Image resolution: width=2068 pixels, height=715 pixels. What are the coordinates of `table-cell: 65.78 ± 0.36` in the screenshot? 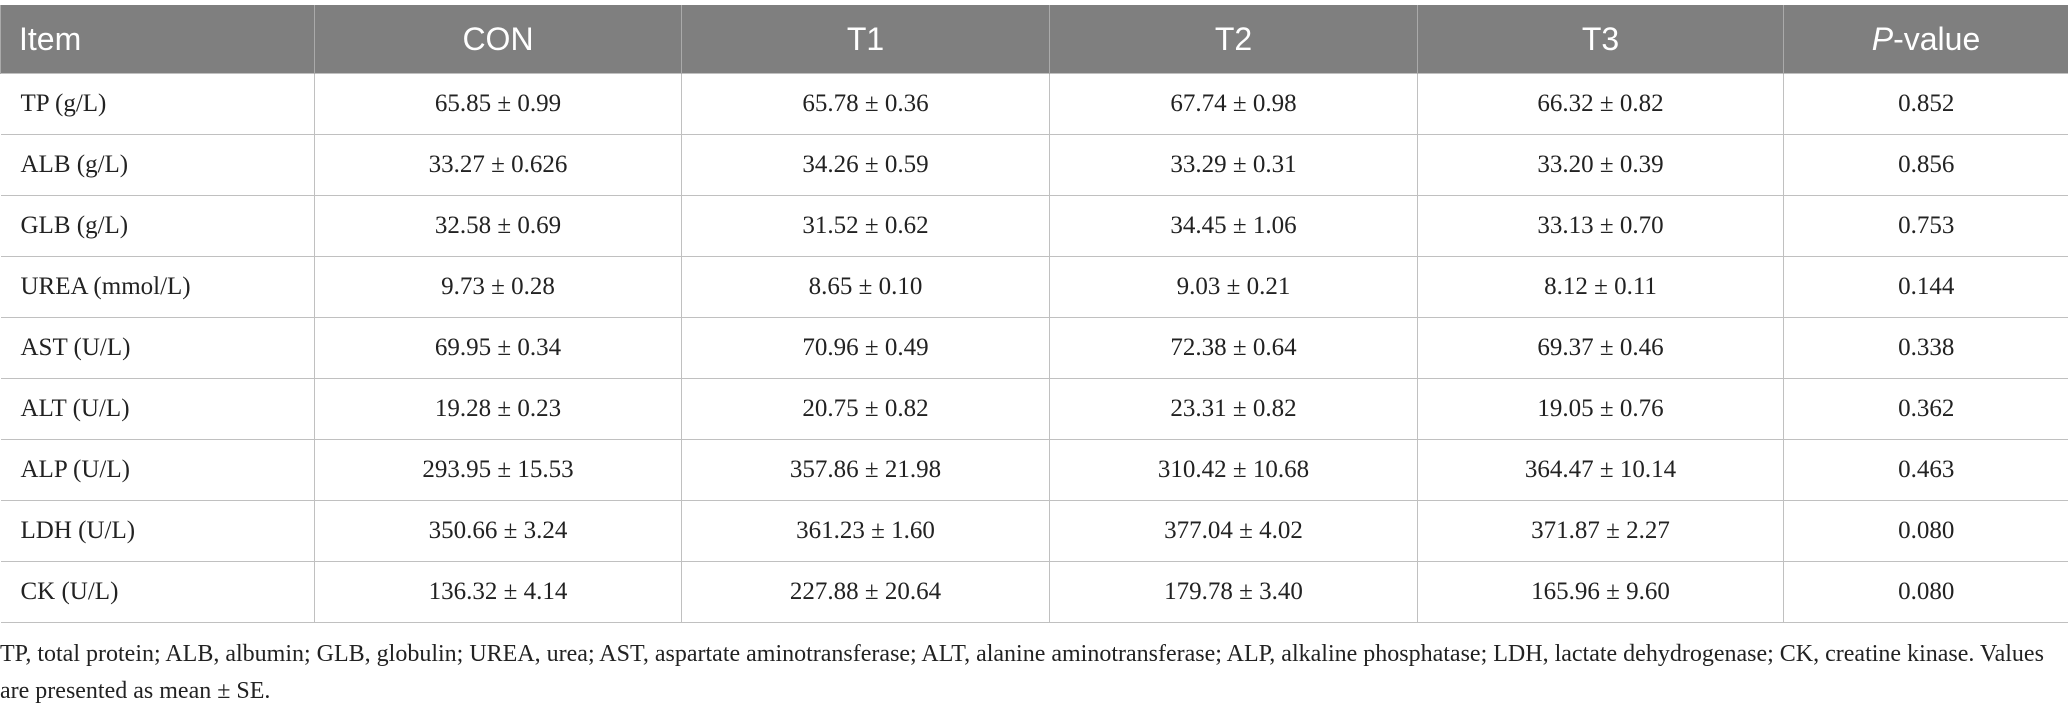 It's located at (865, 104).